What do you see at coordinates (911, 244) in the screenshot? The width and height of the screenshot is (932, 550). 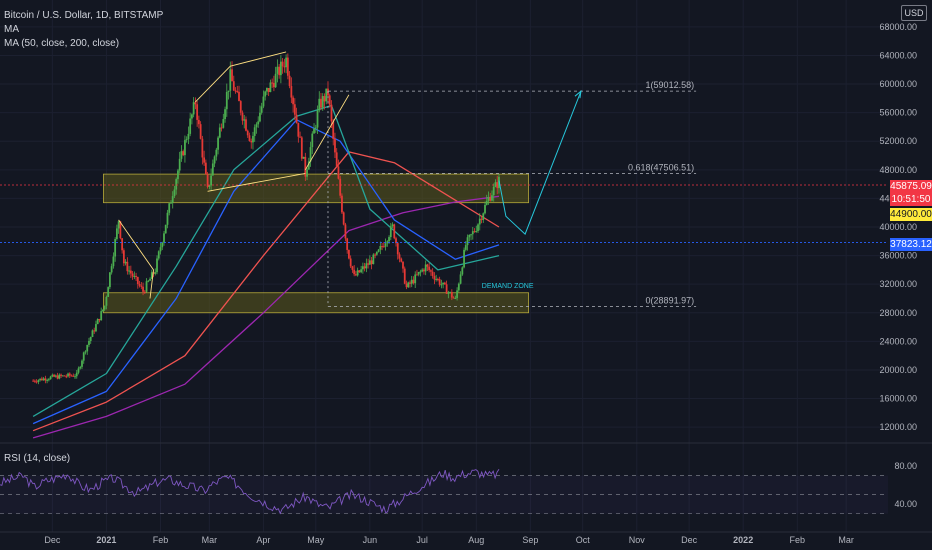 I see `line-price-tag: 37823.12` at bounding box center [911, 244].